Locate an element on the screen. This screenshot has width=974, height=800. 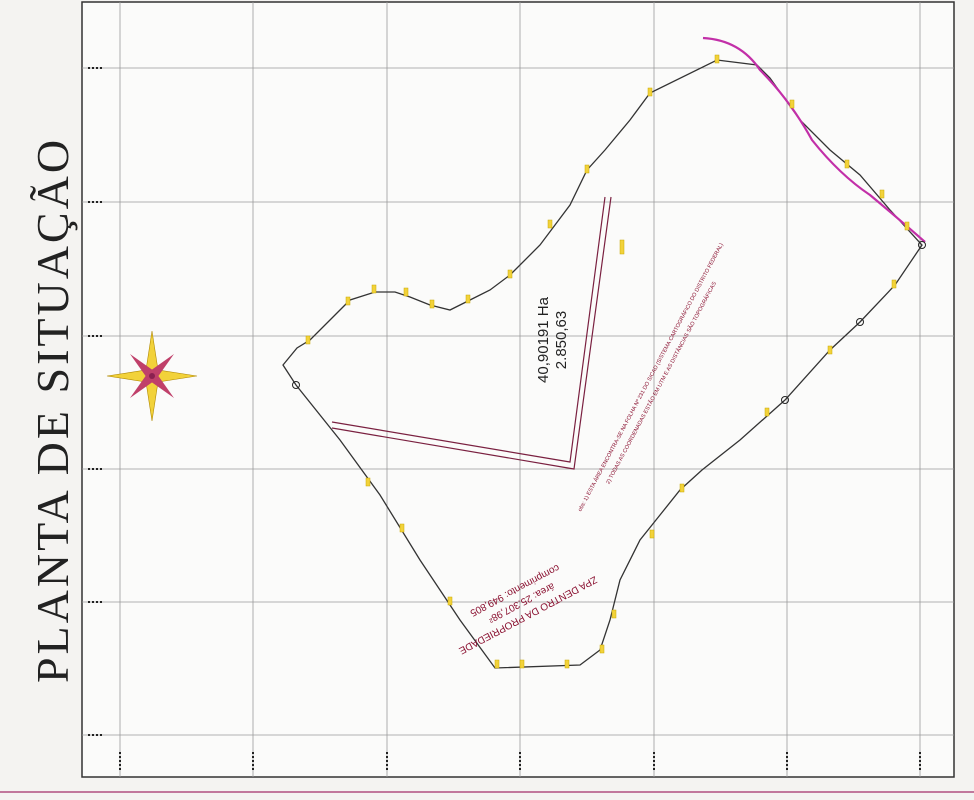
area-hectares: 40,90191 Ha is located at coordinates (543, 339).